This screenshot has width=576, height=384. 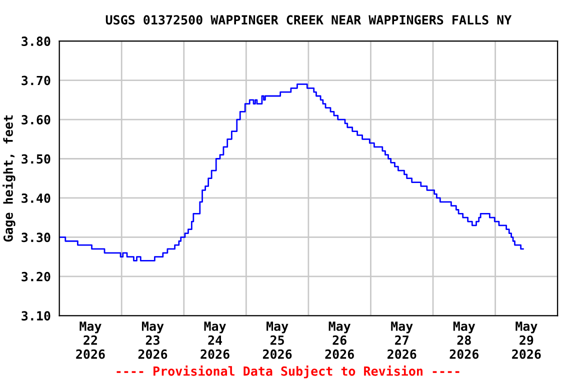 I want to click on y-tick-label: 3.70, so click(x=36, y=81).